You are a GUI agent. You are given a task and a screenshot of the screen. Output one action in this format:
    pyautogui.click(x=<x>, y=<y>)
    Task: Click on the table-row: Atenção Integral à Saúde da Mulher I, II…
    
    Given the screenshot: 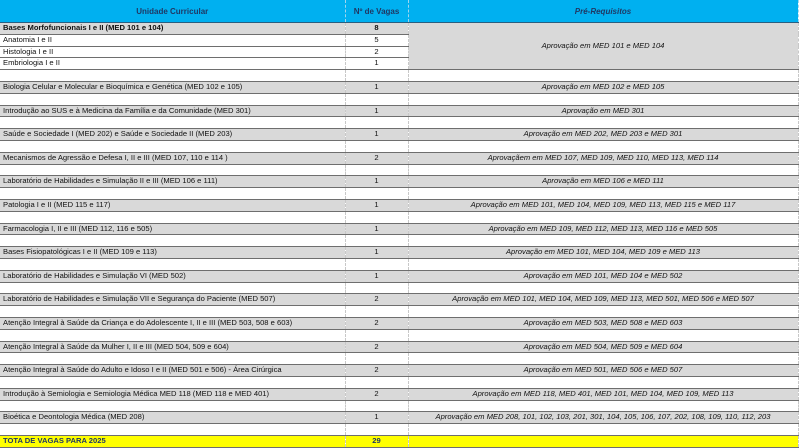 What is the action you would take?
    pyautogui.click(x=399, y=347)
    